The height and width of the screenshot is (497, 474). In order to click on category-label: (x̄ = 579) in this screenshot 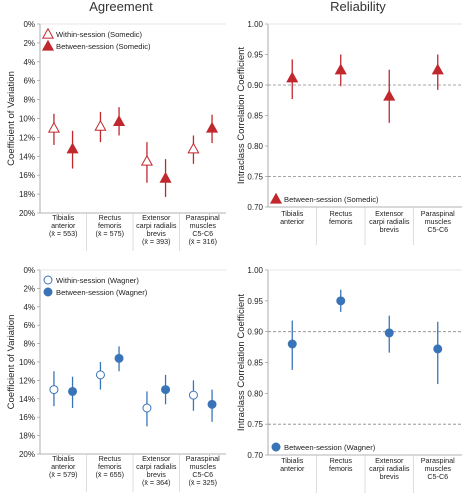, I will do `click(63, 474)`.